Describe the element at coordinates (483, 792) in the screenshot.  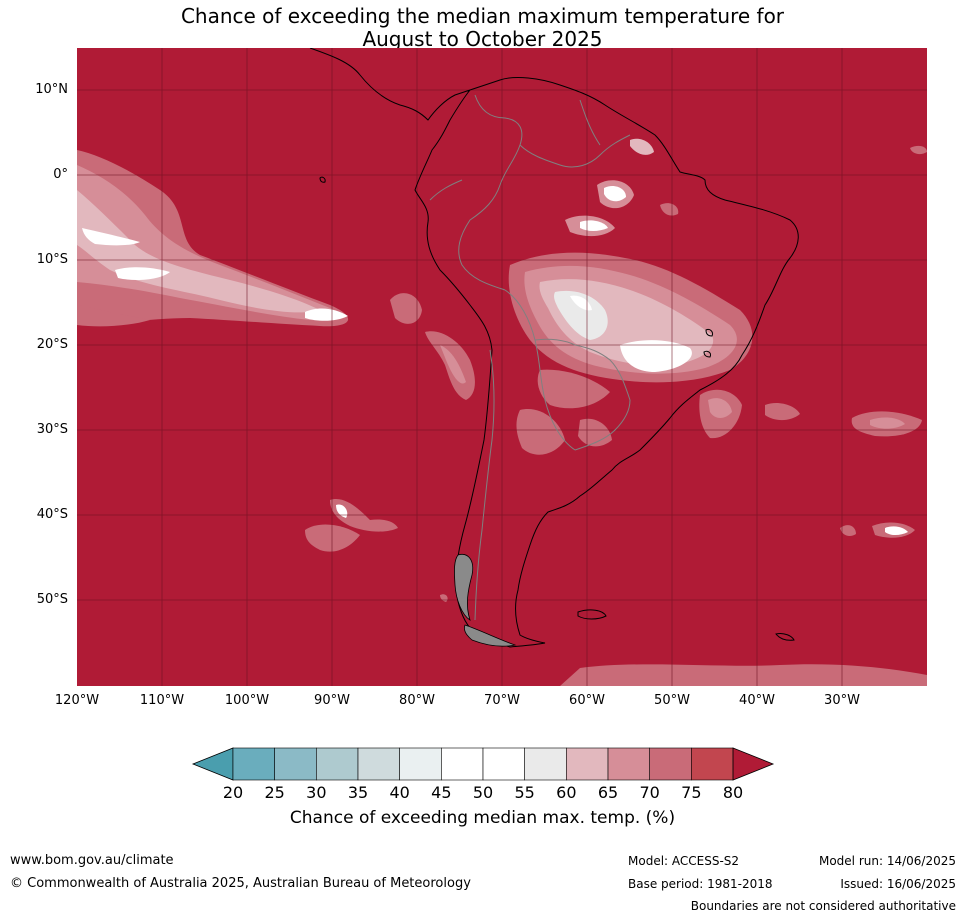
I see `colorbar-tick-label: 50` at that location.